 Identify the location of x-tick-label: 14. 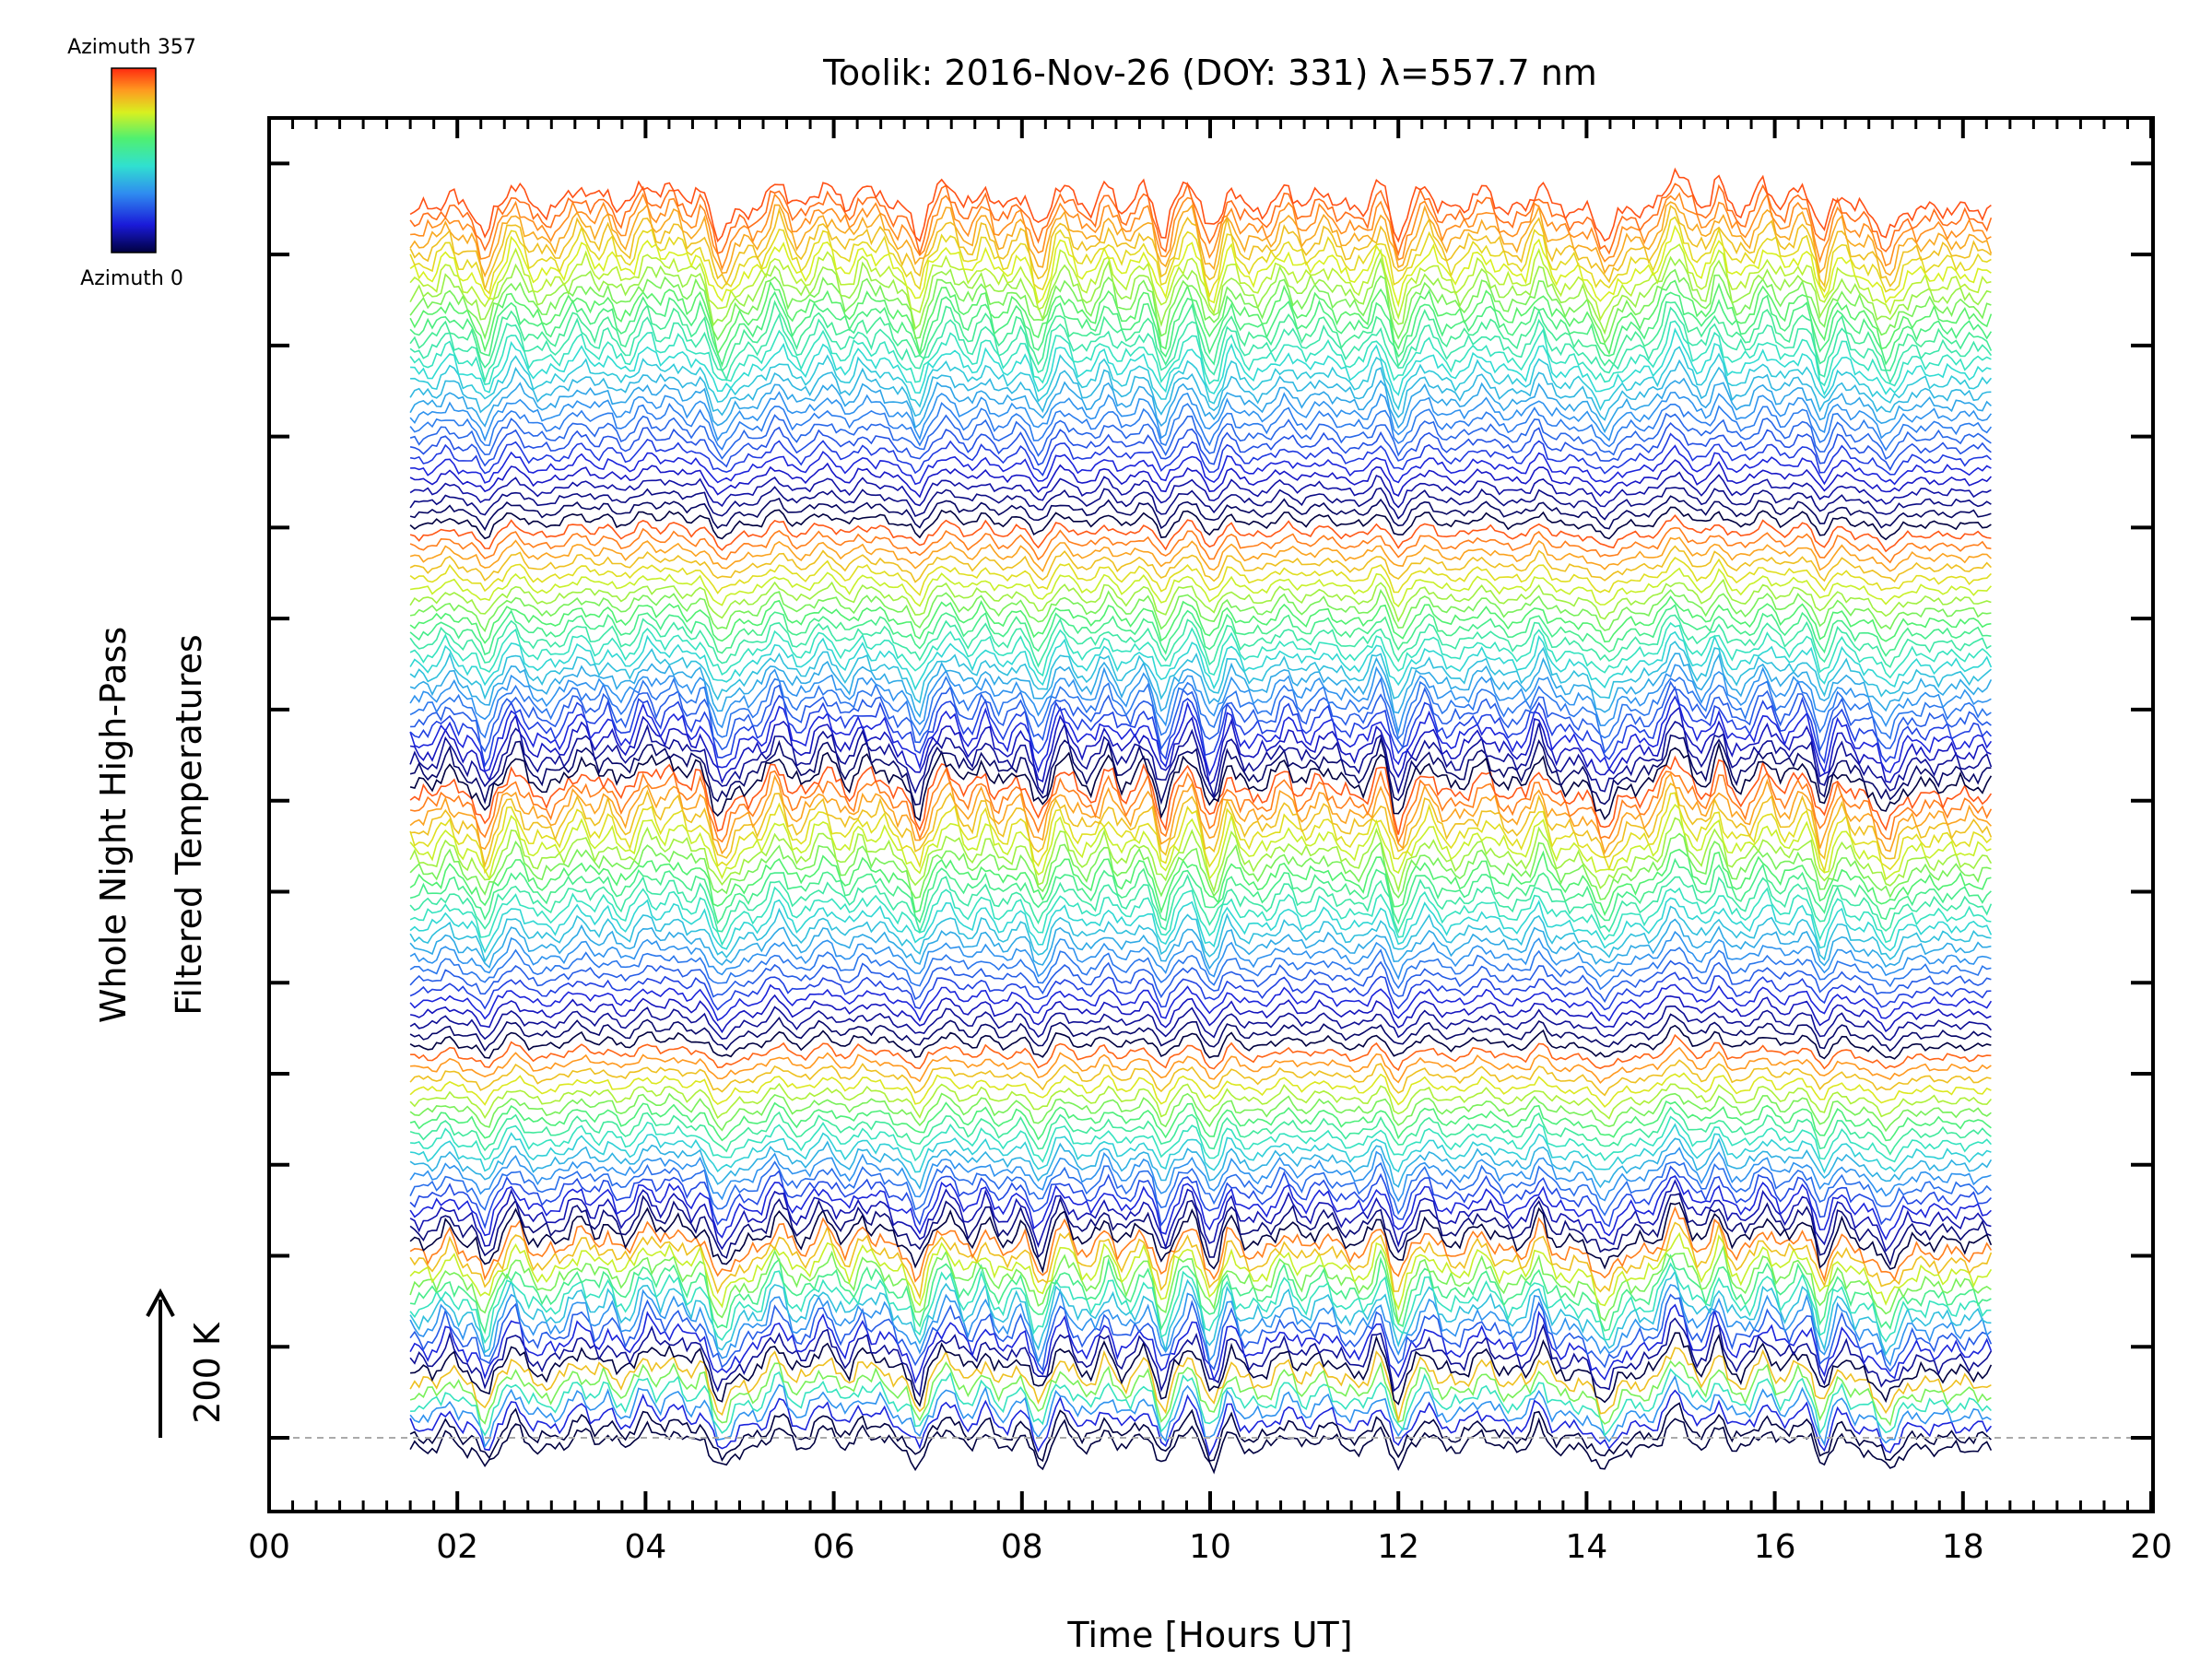
(1586, 1547).